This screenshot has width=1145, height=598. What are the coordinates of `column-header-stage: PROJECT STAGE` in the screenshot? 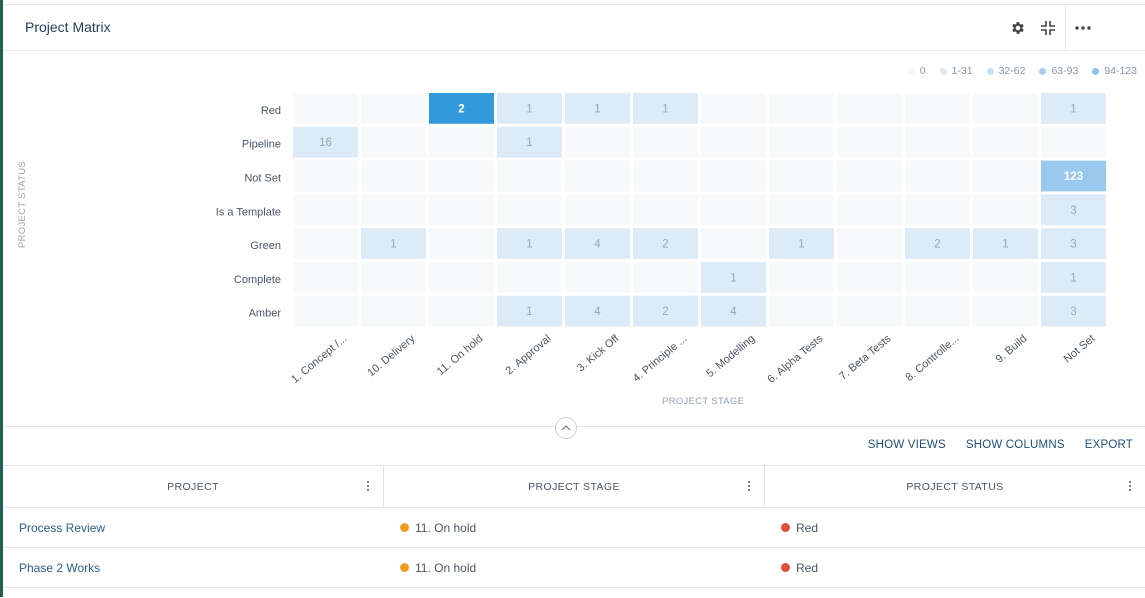 It's located at (574, 486).